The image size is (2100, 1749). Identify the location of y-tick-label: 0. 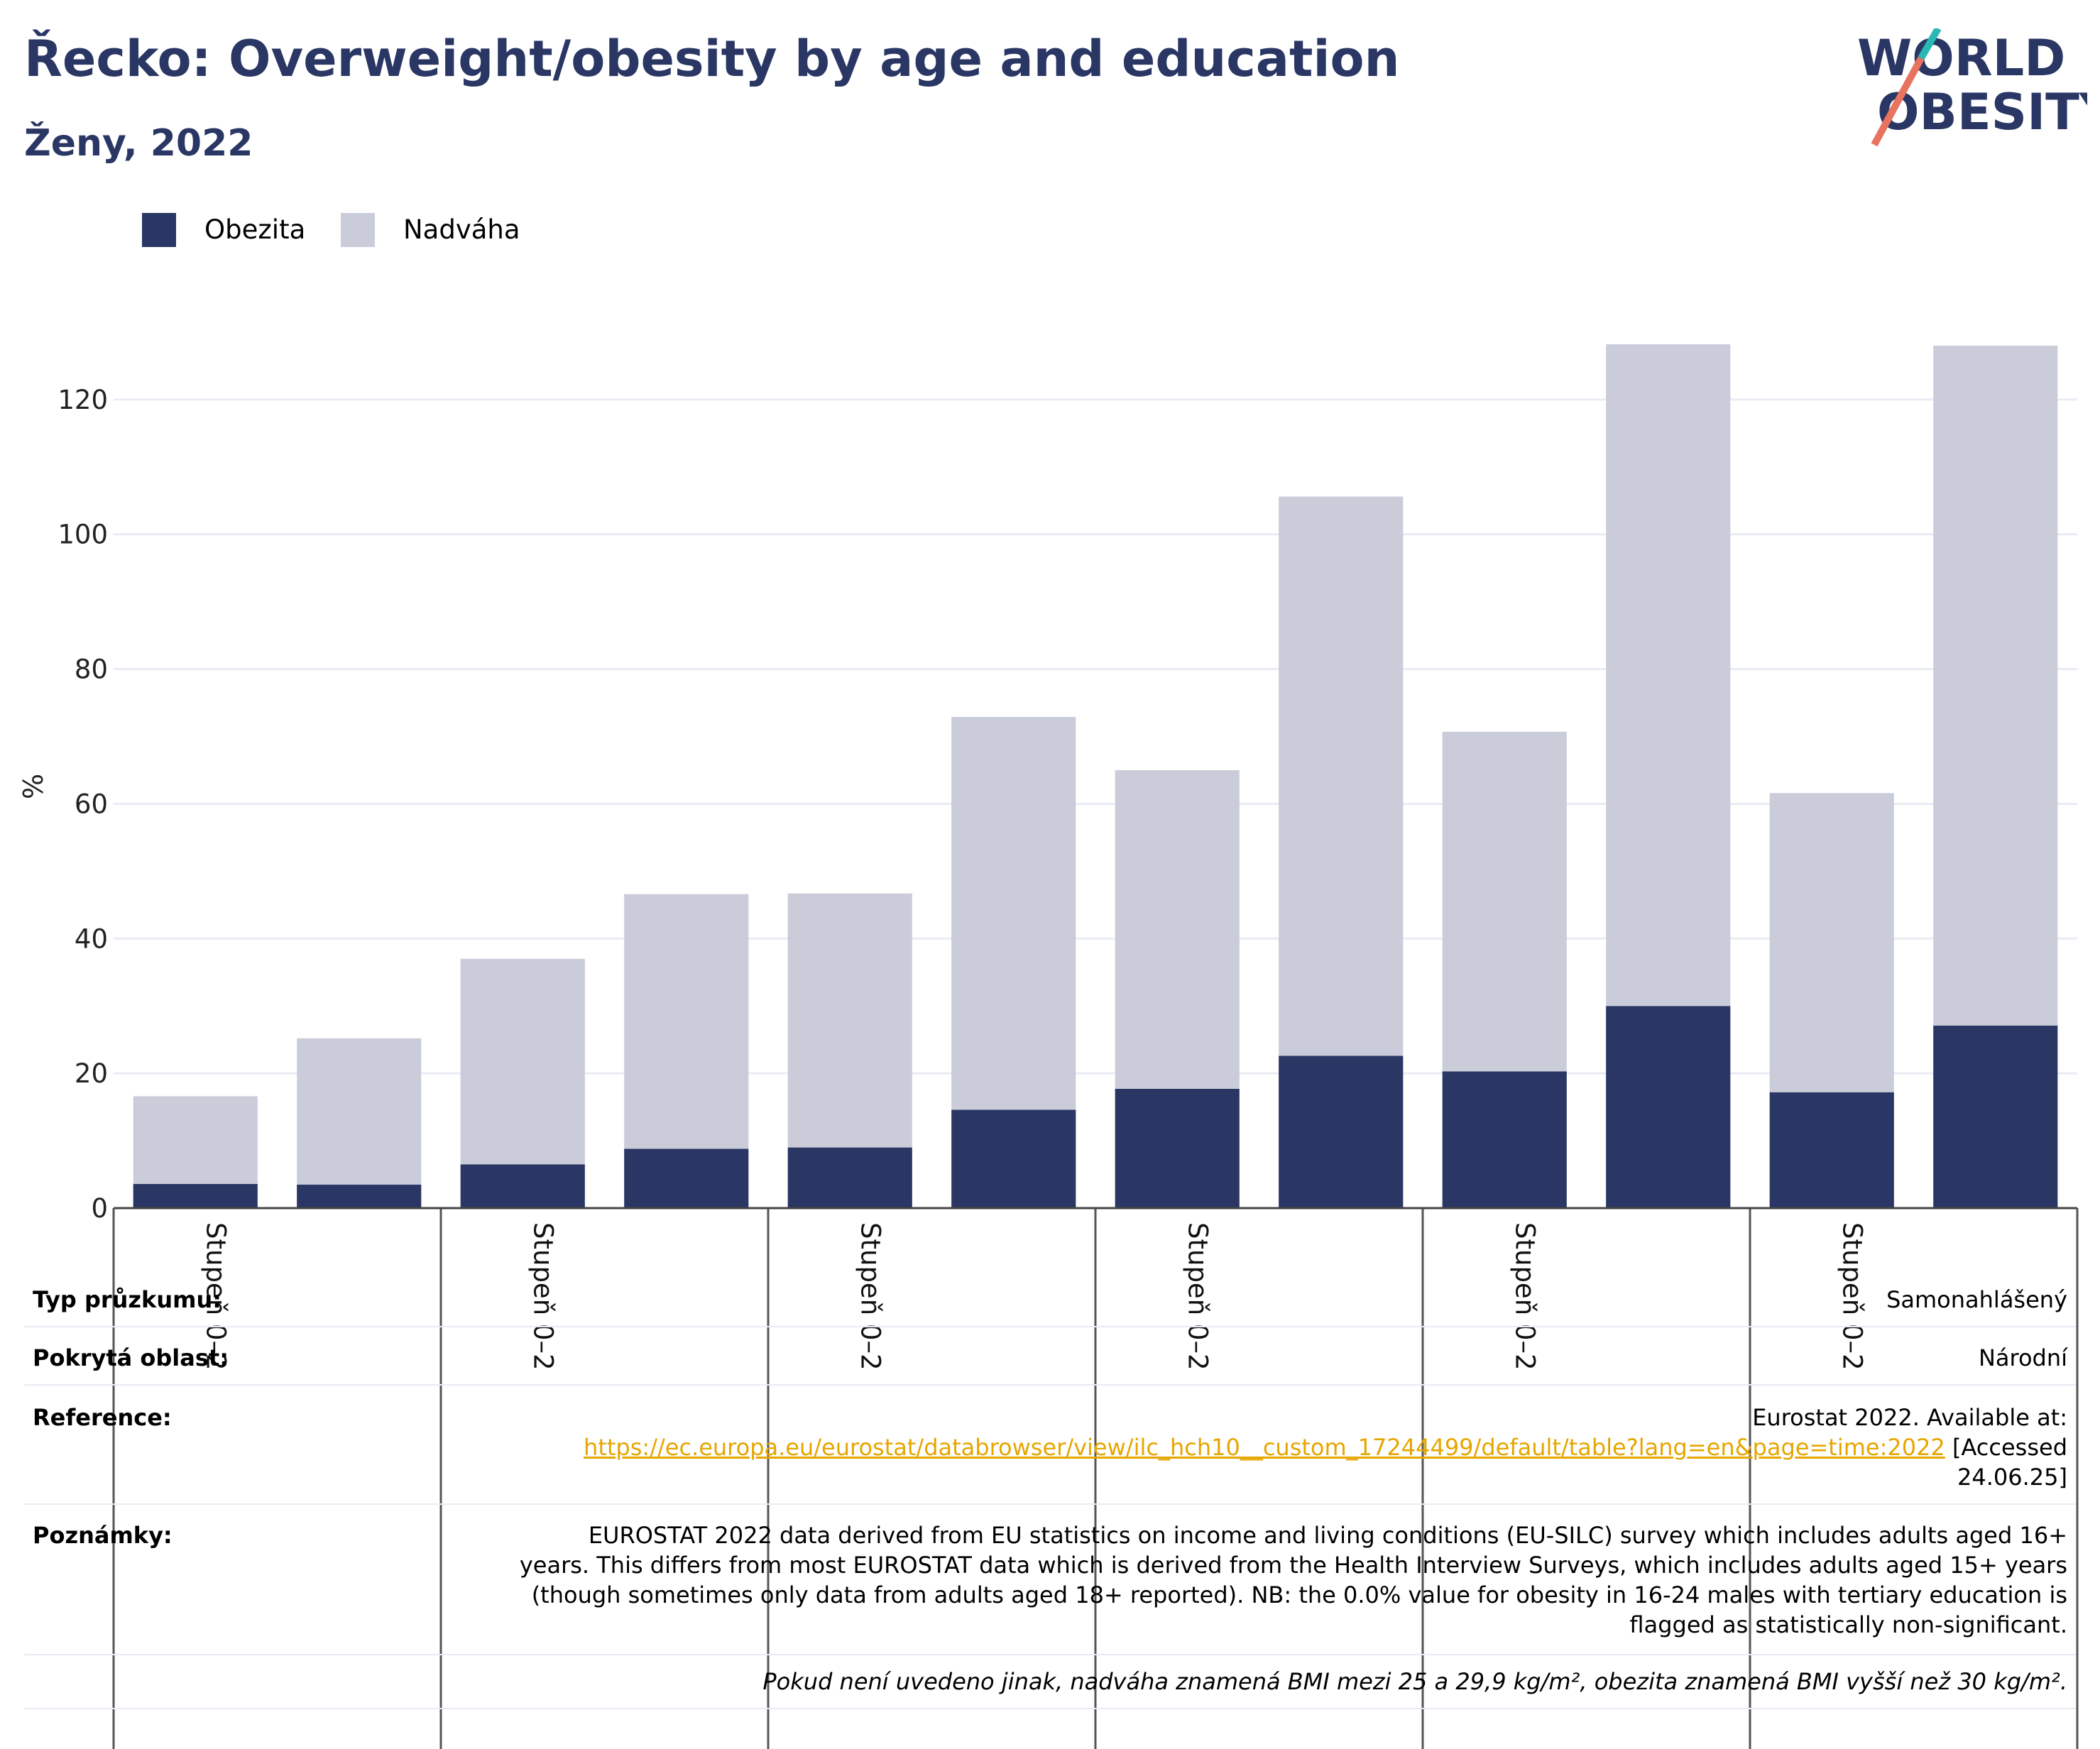
(99, 1208).